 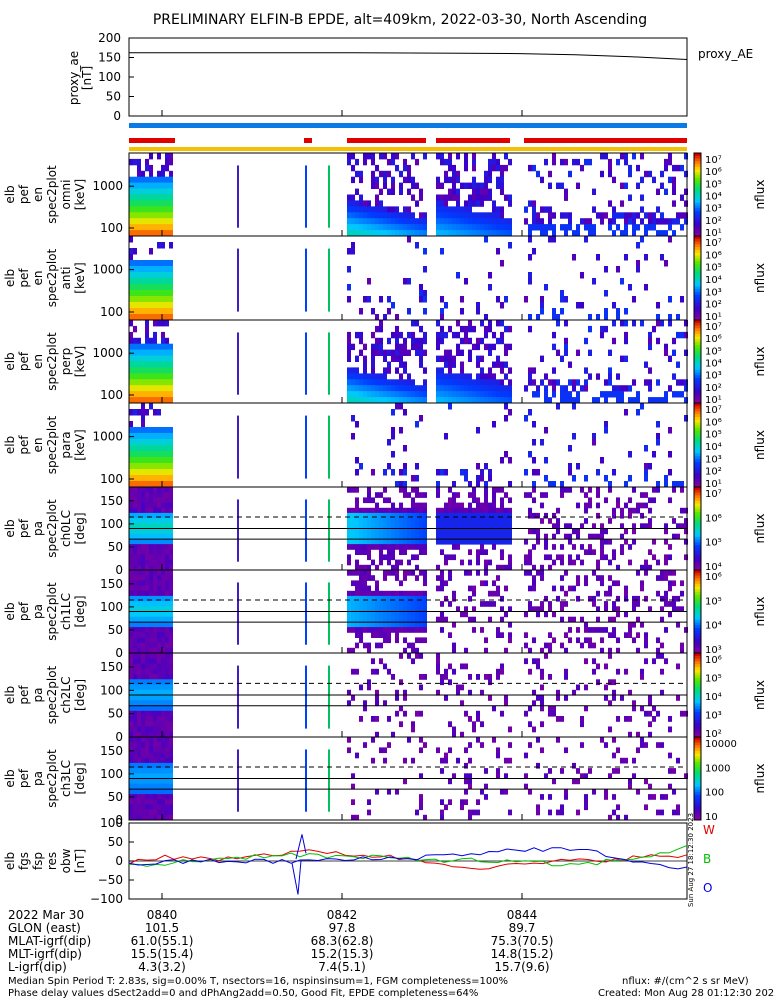 I want to click on heatmap-ytick: 100, so click(x=111, y=607).